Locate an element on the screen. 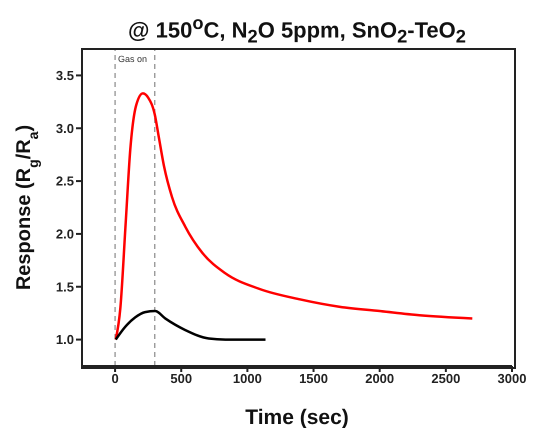  x-tick-label: 3000 is located at coordinates (512, 378).